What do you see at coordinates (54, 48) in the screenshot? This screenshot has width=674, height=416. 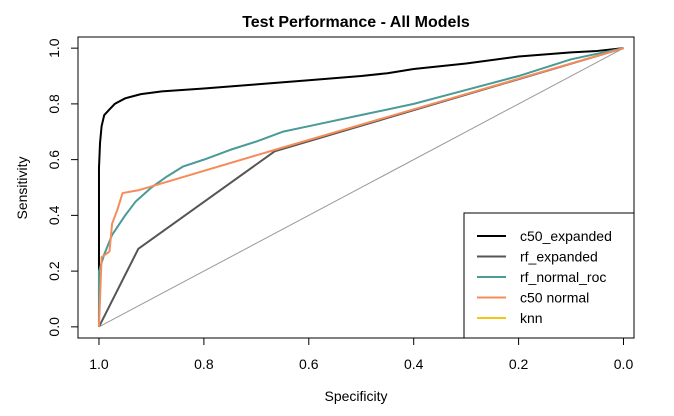 I see `y-tick-label: 1.0` at bounding box center [54, 48].